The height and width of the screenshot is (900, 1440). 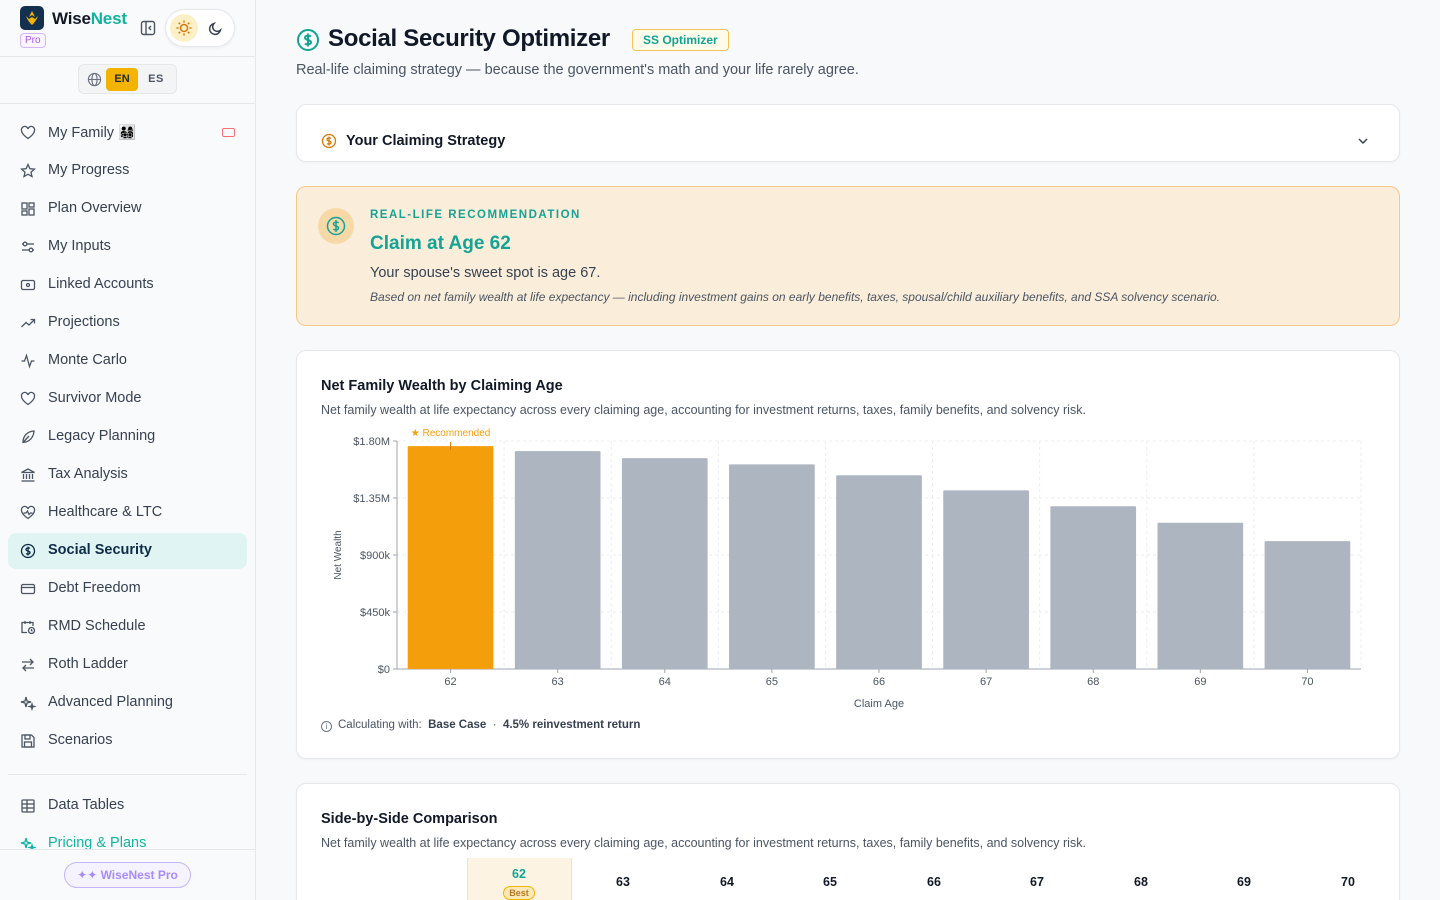 What do you see at coordinates (469, 38) in the screenshot?
I see `page-title: Social Security Optimizer` at bounding box center [469, 38].